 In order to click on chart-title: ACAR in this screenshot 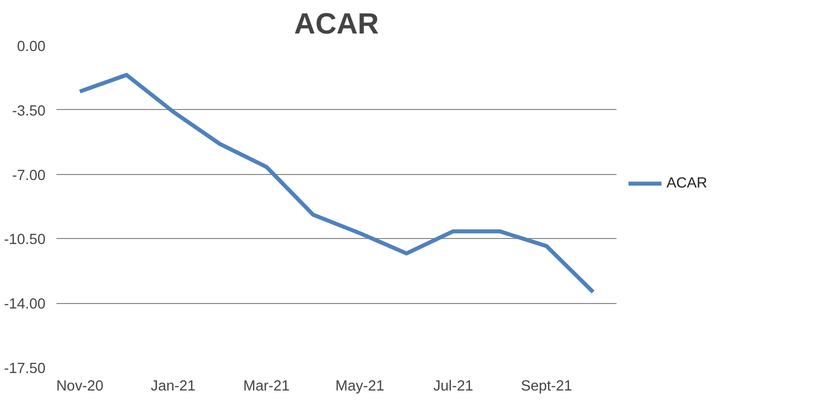, I will do `click(336, 24)`.